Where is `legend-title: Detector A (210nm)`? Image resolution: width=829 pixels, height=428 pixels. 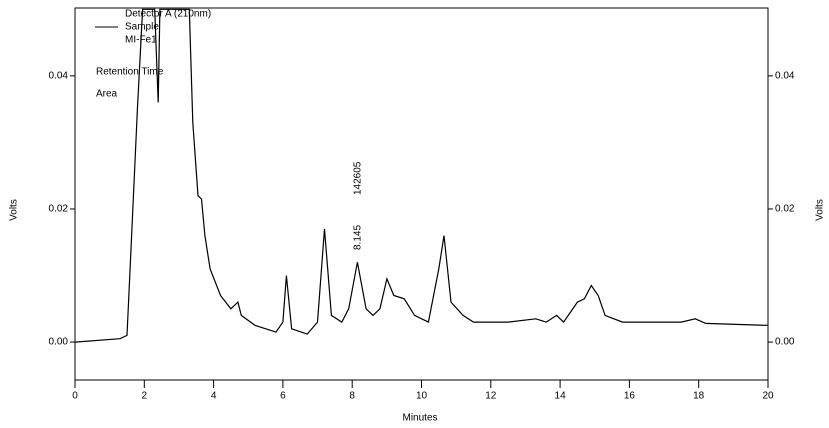 legend-title: Detector A (210nm) is located at coordinates (168, 14).